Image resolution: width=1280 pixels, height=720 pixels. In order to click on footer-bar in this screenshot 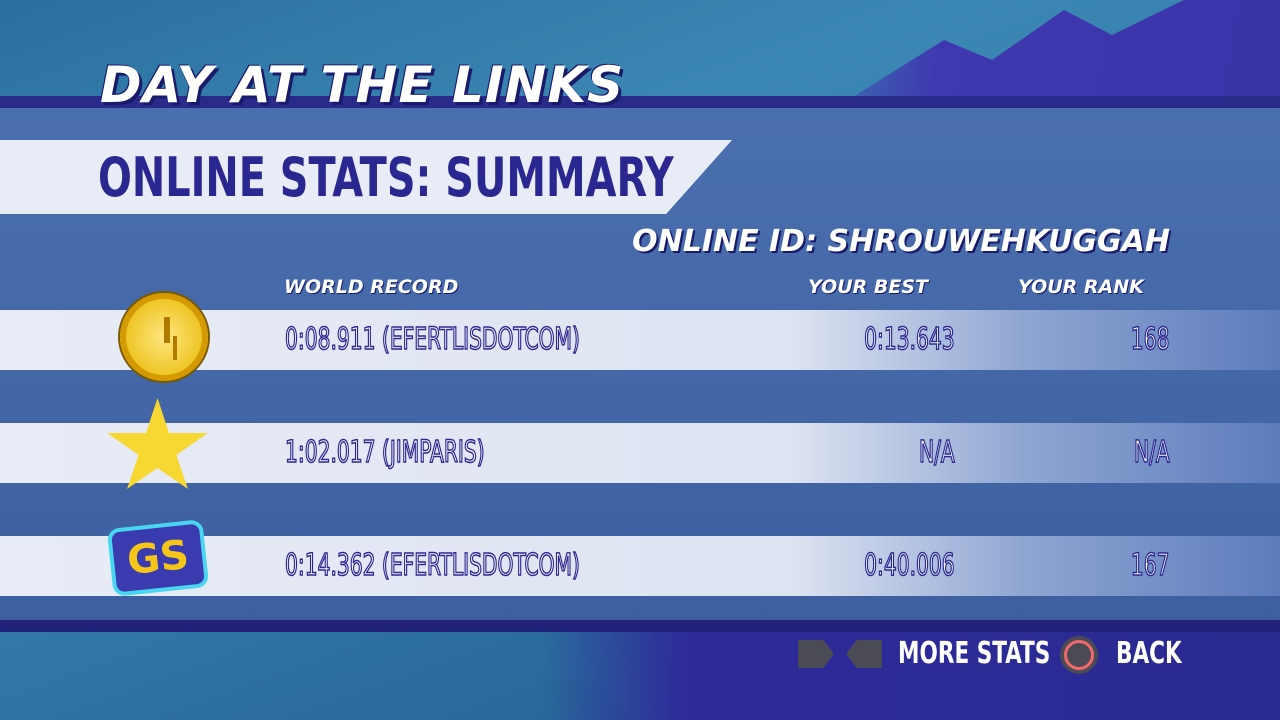, I will do `click(910, 676)`.